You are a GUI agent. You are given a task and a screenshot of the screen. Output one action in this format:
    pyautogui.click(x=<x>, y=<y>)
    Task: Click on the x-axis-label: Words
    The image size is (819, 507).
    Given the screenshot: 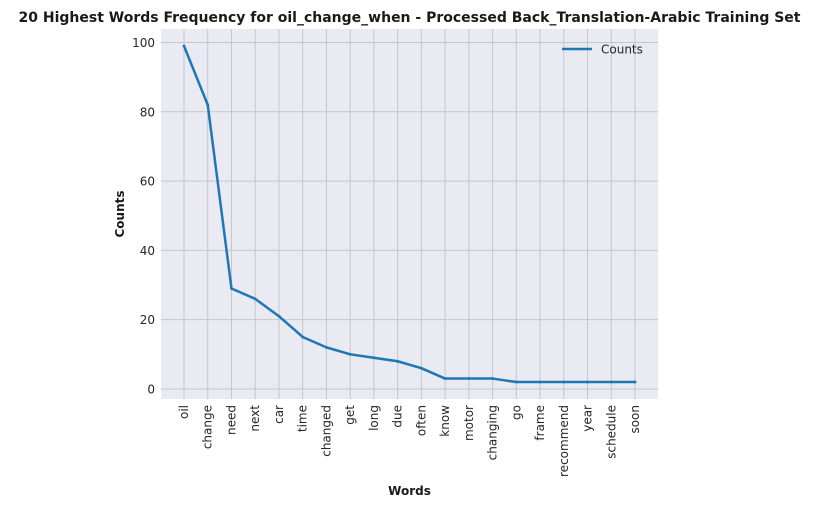 What is the action you would take?
    pyautogui.click(x=409, y=491)
    